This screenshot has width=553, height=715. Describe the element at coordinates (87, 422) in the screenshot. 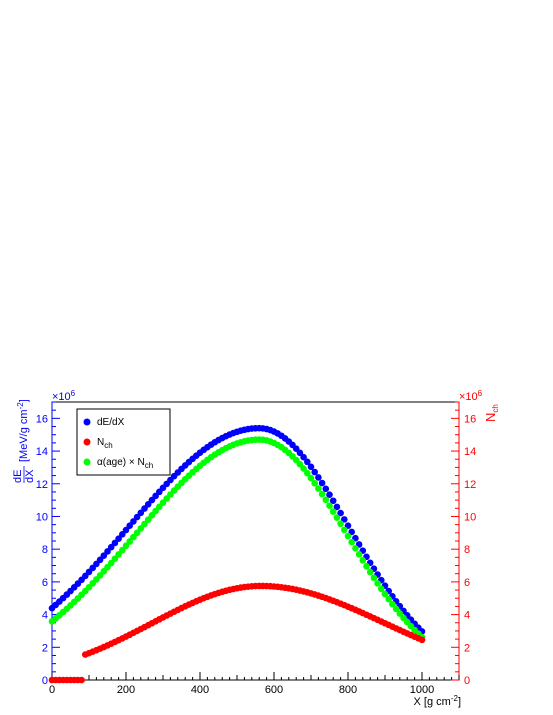

I see `legend-marker-dedx` at that location.